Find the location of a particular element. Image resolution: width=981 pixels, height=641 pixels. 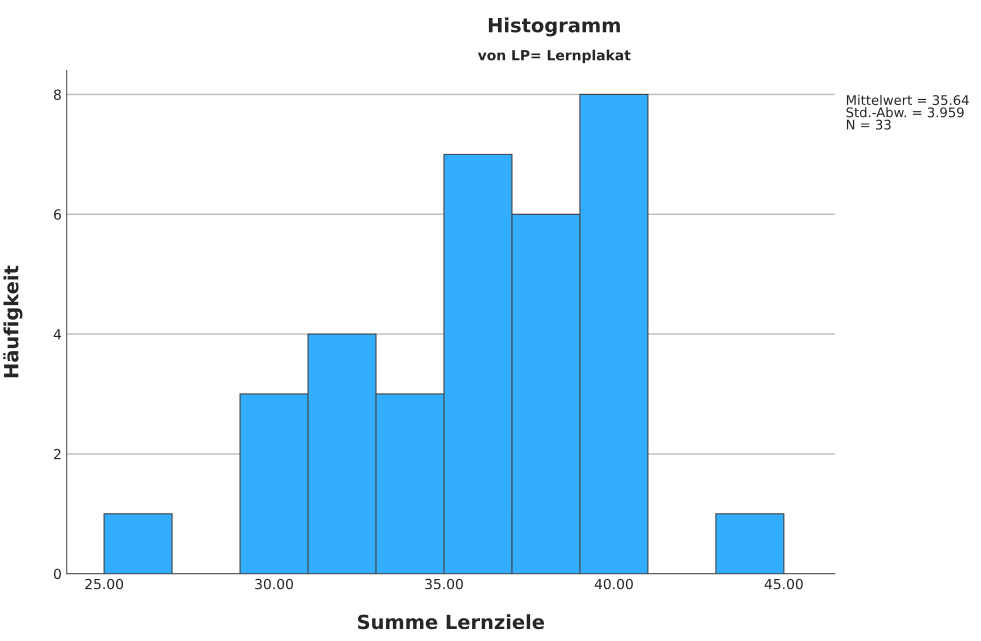

y-tick-label: 6 is located at coordinates (57, 214).